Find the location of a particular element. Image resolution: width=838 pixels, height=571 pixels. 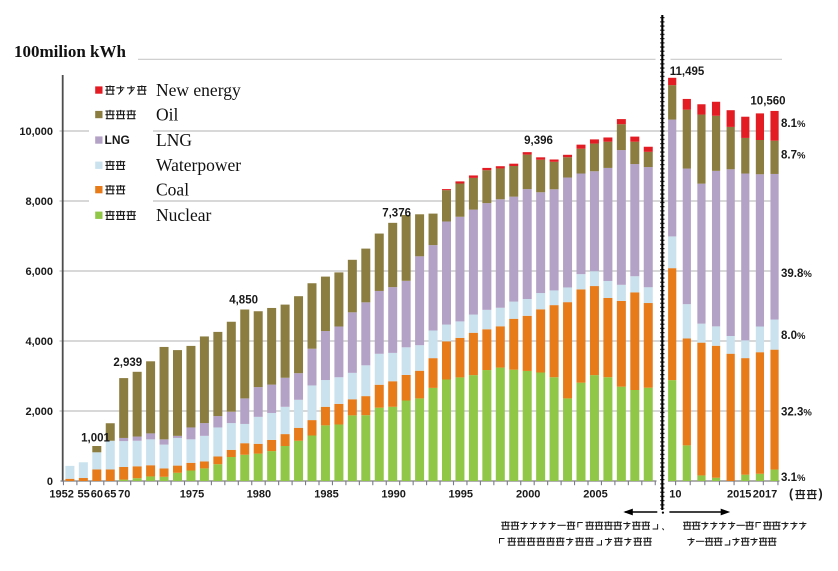

svg-text: 1985 is located at coordinates (326, 495).